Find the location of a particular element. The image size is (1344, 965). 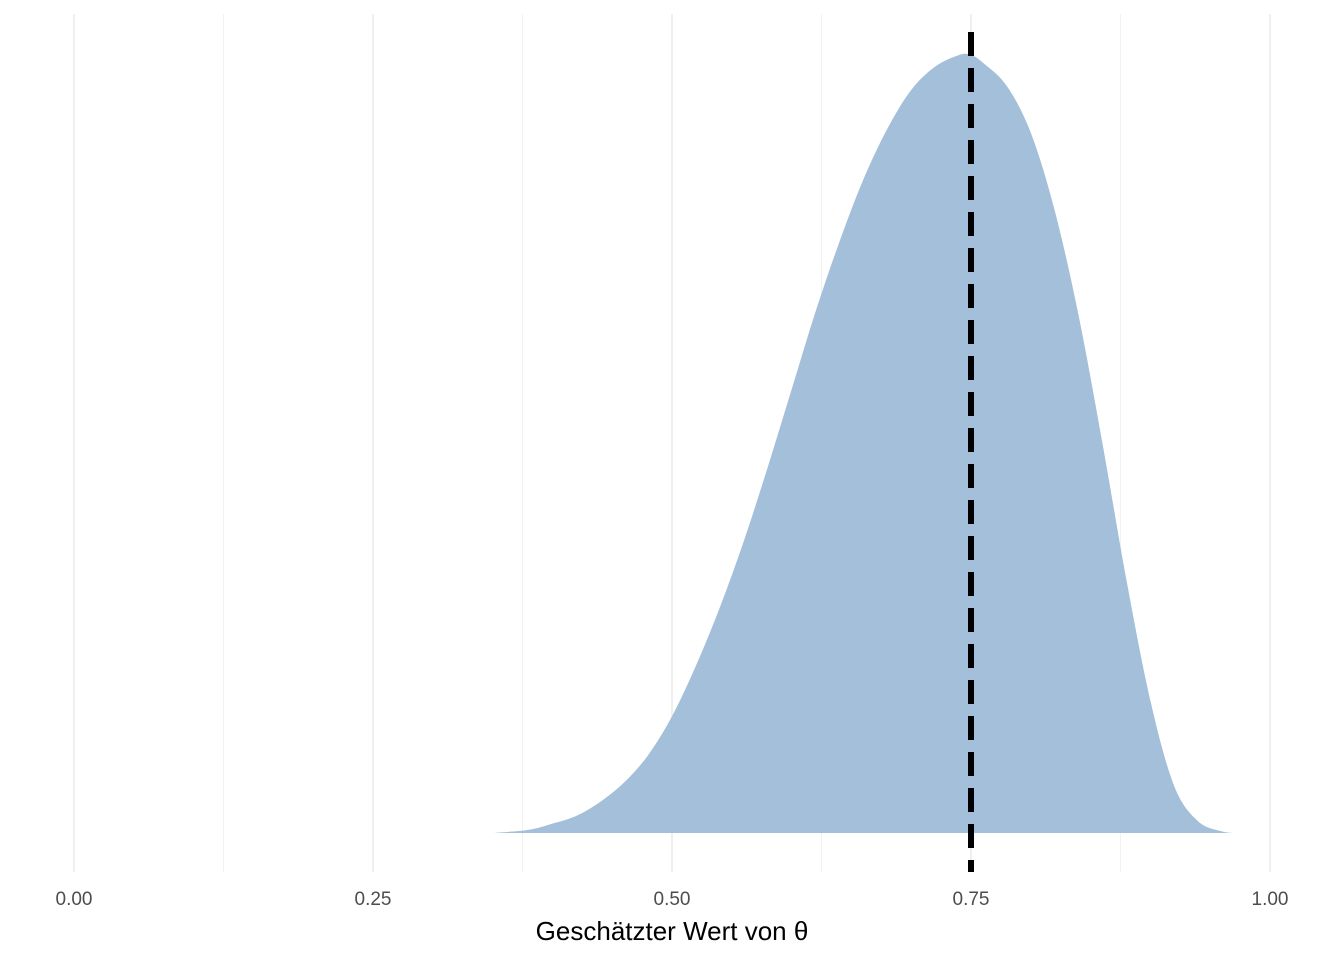

x-tick-label: 0.50 is located at coordinates (672, 899).